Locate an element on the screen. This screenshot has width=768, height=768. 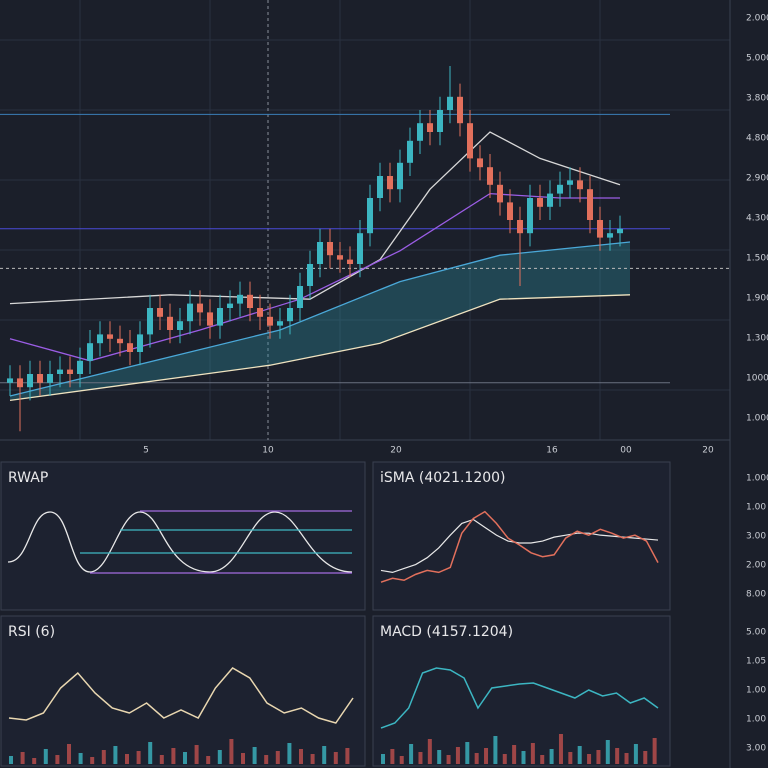
price-label: 1.00 is located at coordinates (756, 508).